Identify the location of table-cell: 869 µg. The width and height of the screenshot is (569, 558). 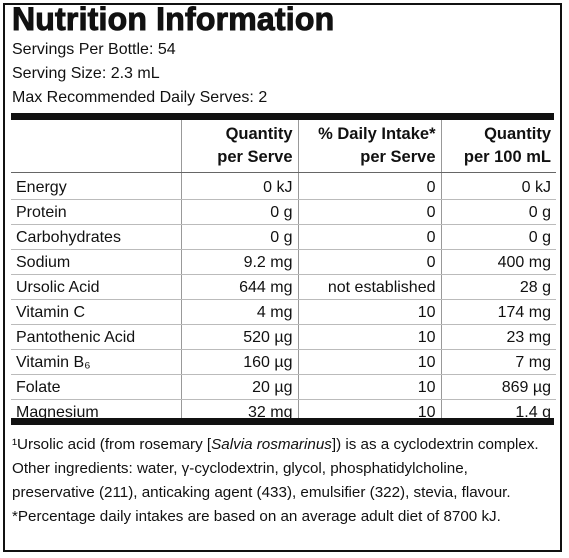
(498, 387).